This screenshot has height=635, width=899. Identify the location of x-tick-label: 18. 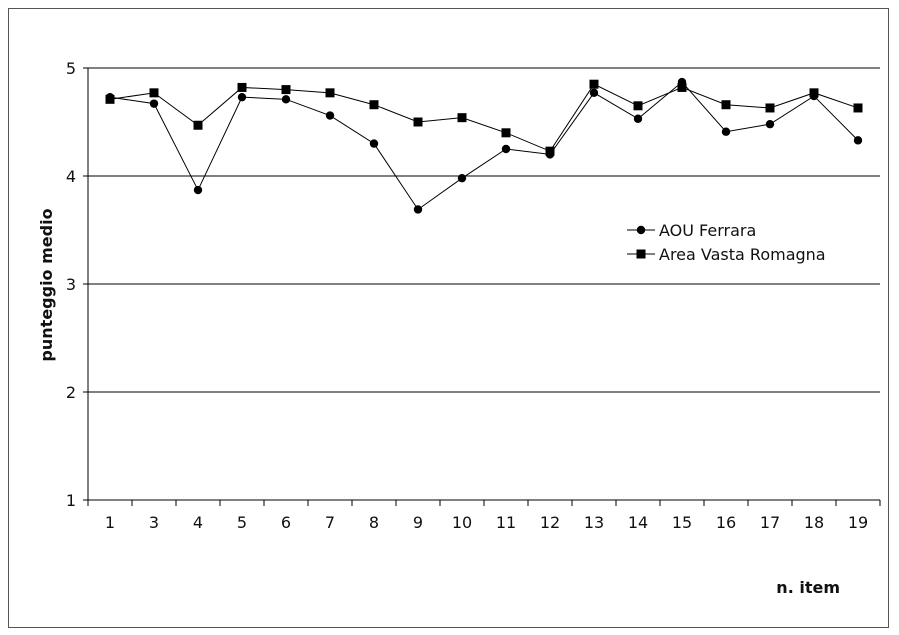
(814, 522).